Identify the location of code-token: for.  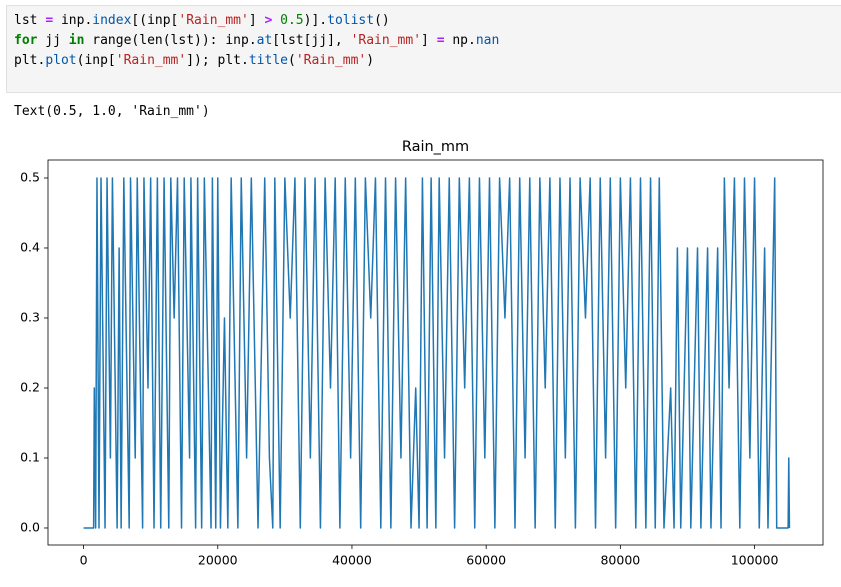
(26, 40).